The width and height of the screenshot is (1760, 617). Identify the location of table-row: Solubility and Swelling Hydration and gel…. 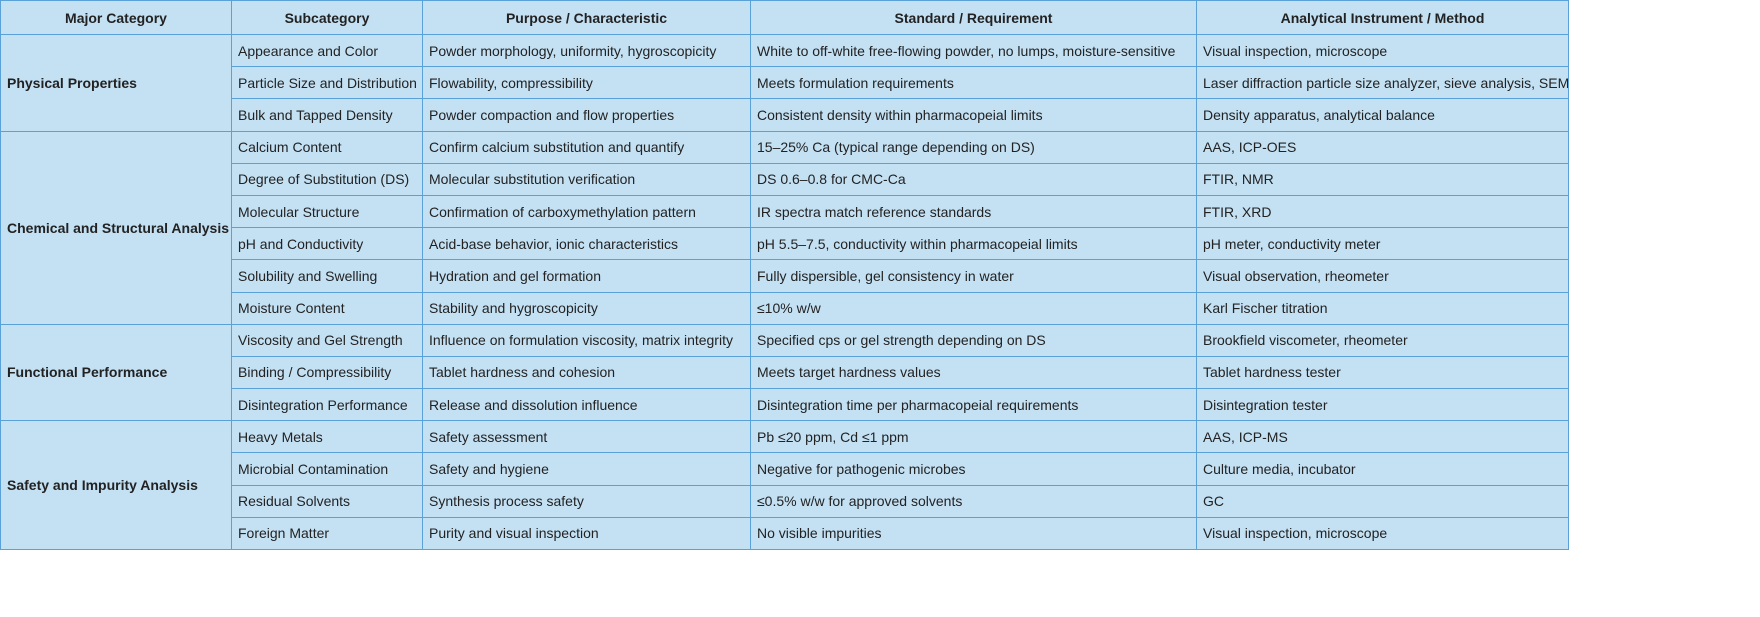
(785, 276).